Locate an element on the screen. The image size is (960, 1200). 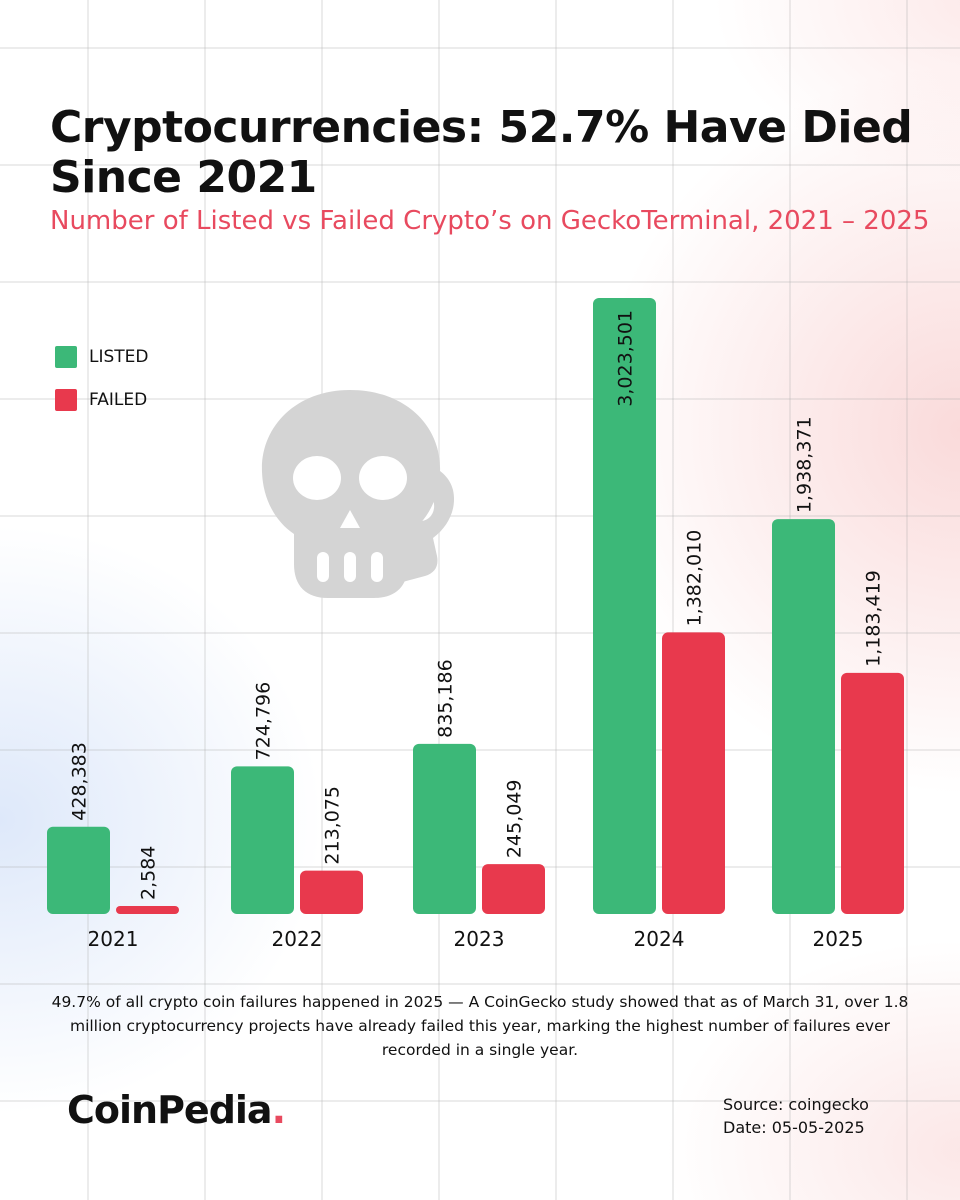
source-line: Source: coingecko is located at coordinates (796, 1104).